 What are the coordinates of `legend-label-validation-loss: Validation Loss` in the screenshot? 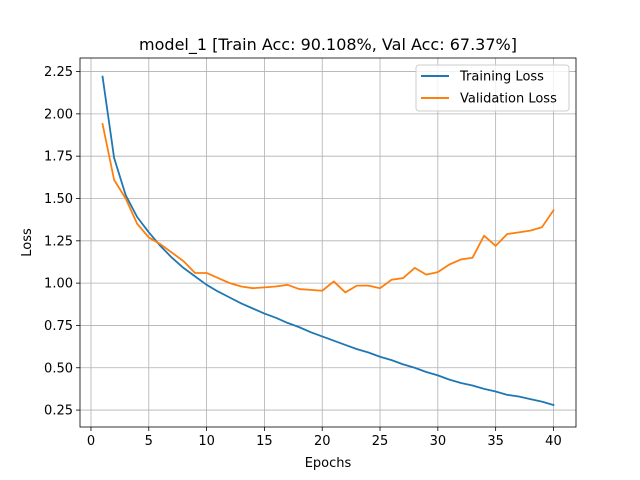 It's located at (508, 99).